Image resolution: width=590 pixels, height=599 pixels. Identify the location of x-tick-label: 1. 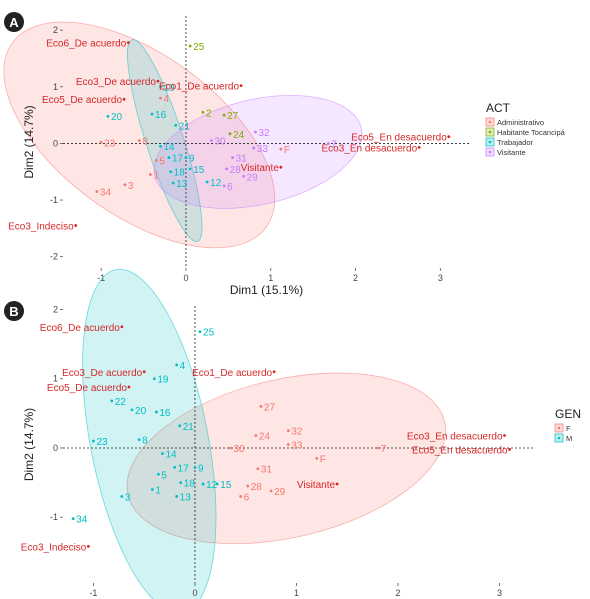
(296, 593).